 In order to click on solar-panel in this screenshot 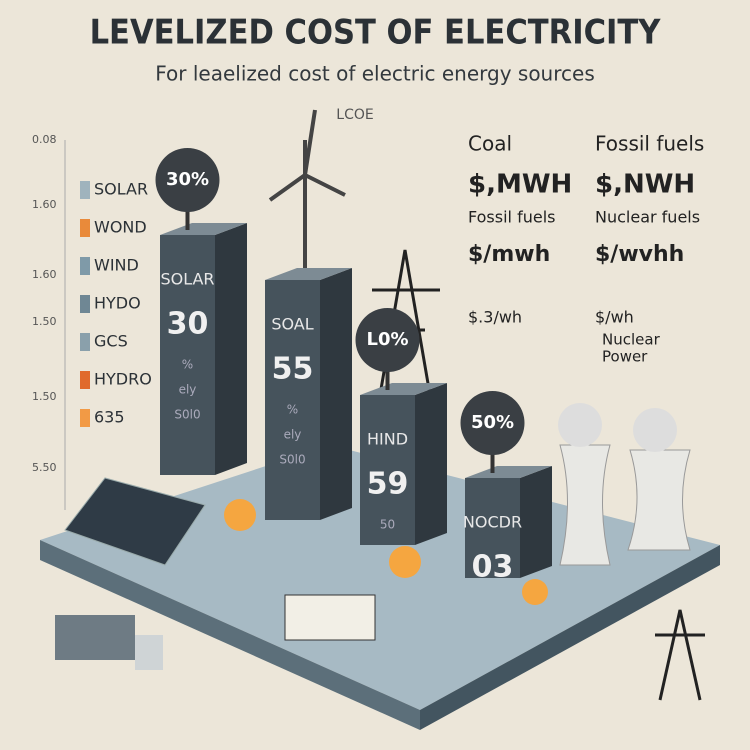, I will do `click(135, 521)`.